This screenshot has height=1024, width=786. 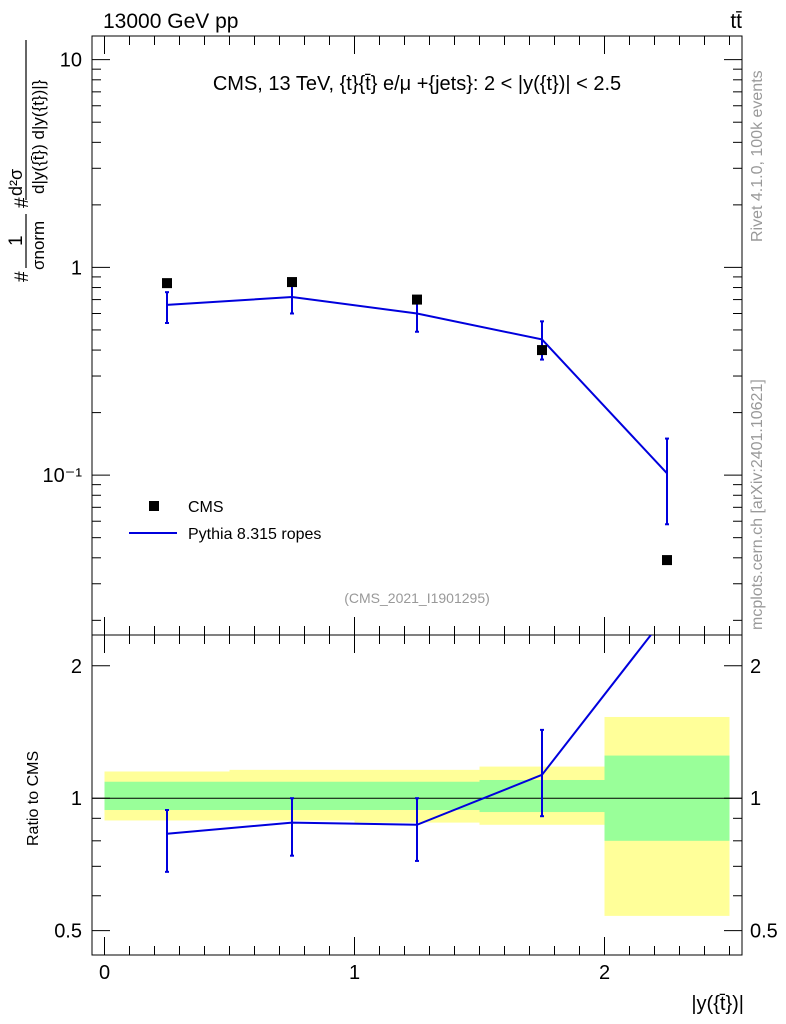 What do you see at coordinates (154, 506) in the screenshot?
I see `legend-data-marker` at bounding box center [154, 506].